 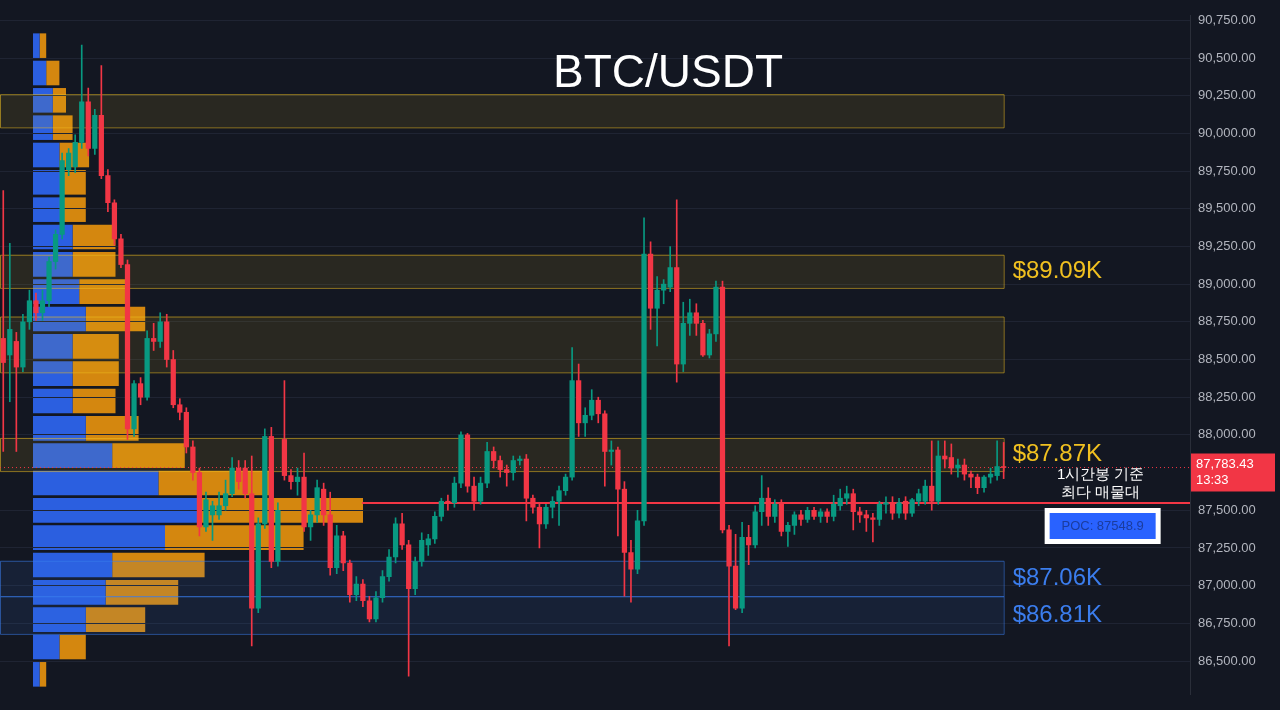 What do you see at coordinates (1227, 359) in the screenshot?
I see `y-tick-label: 88,500.00` at bounding box center [1227, 359].